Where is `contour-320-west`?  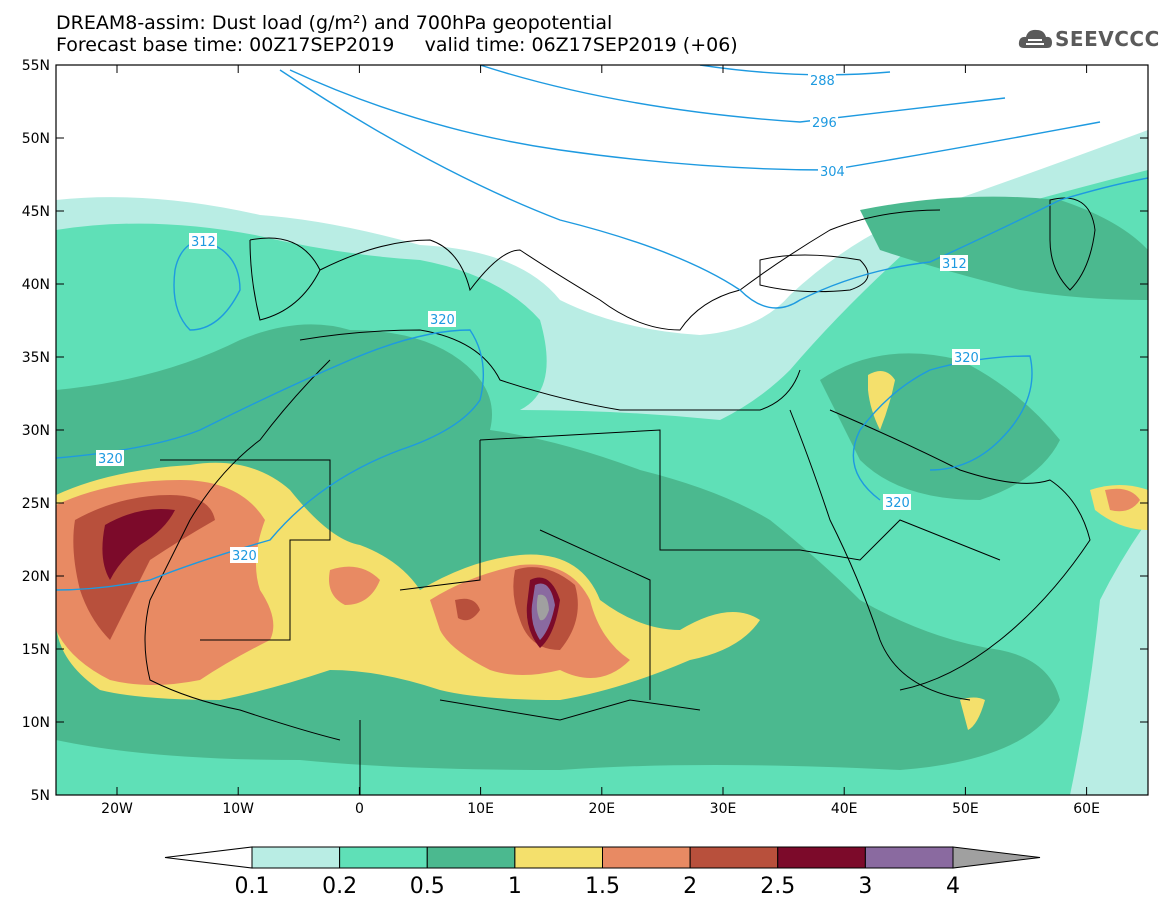
contour-320-west is located at coordinates (270, 460).